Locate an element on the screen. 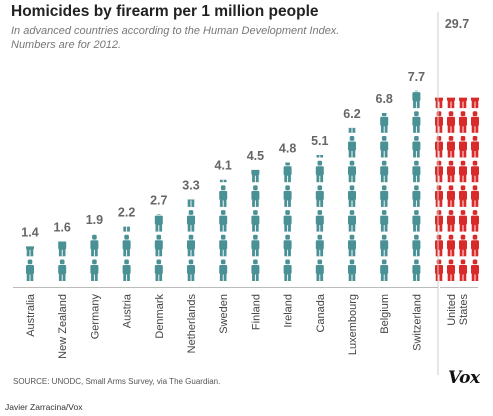 The image size is (493, 416). value-label-australia: 1.4 is located at coordinates (29, 232).